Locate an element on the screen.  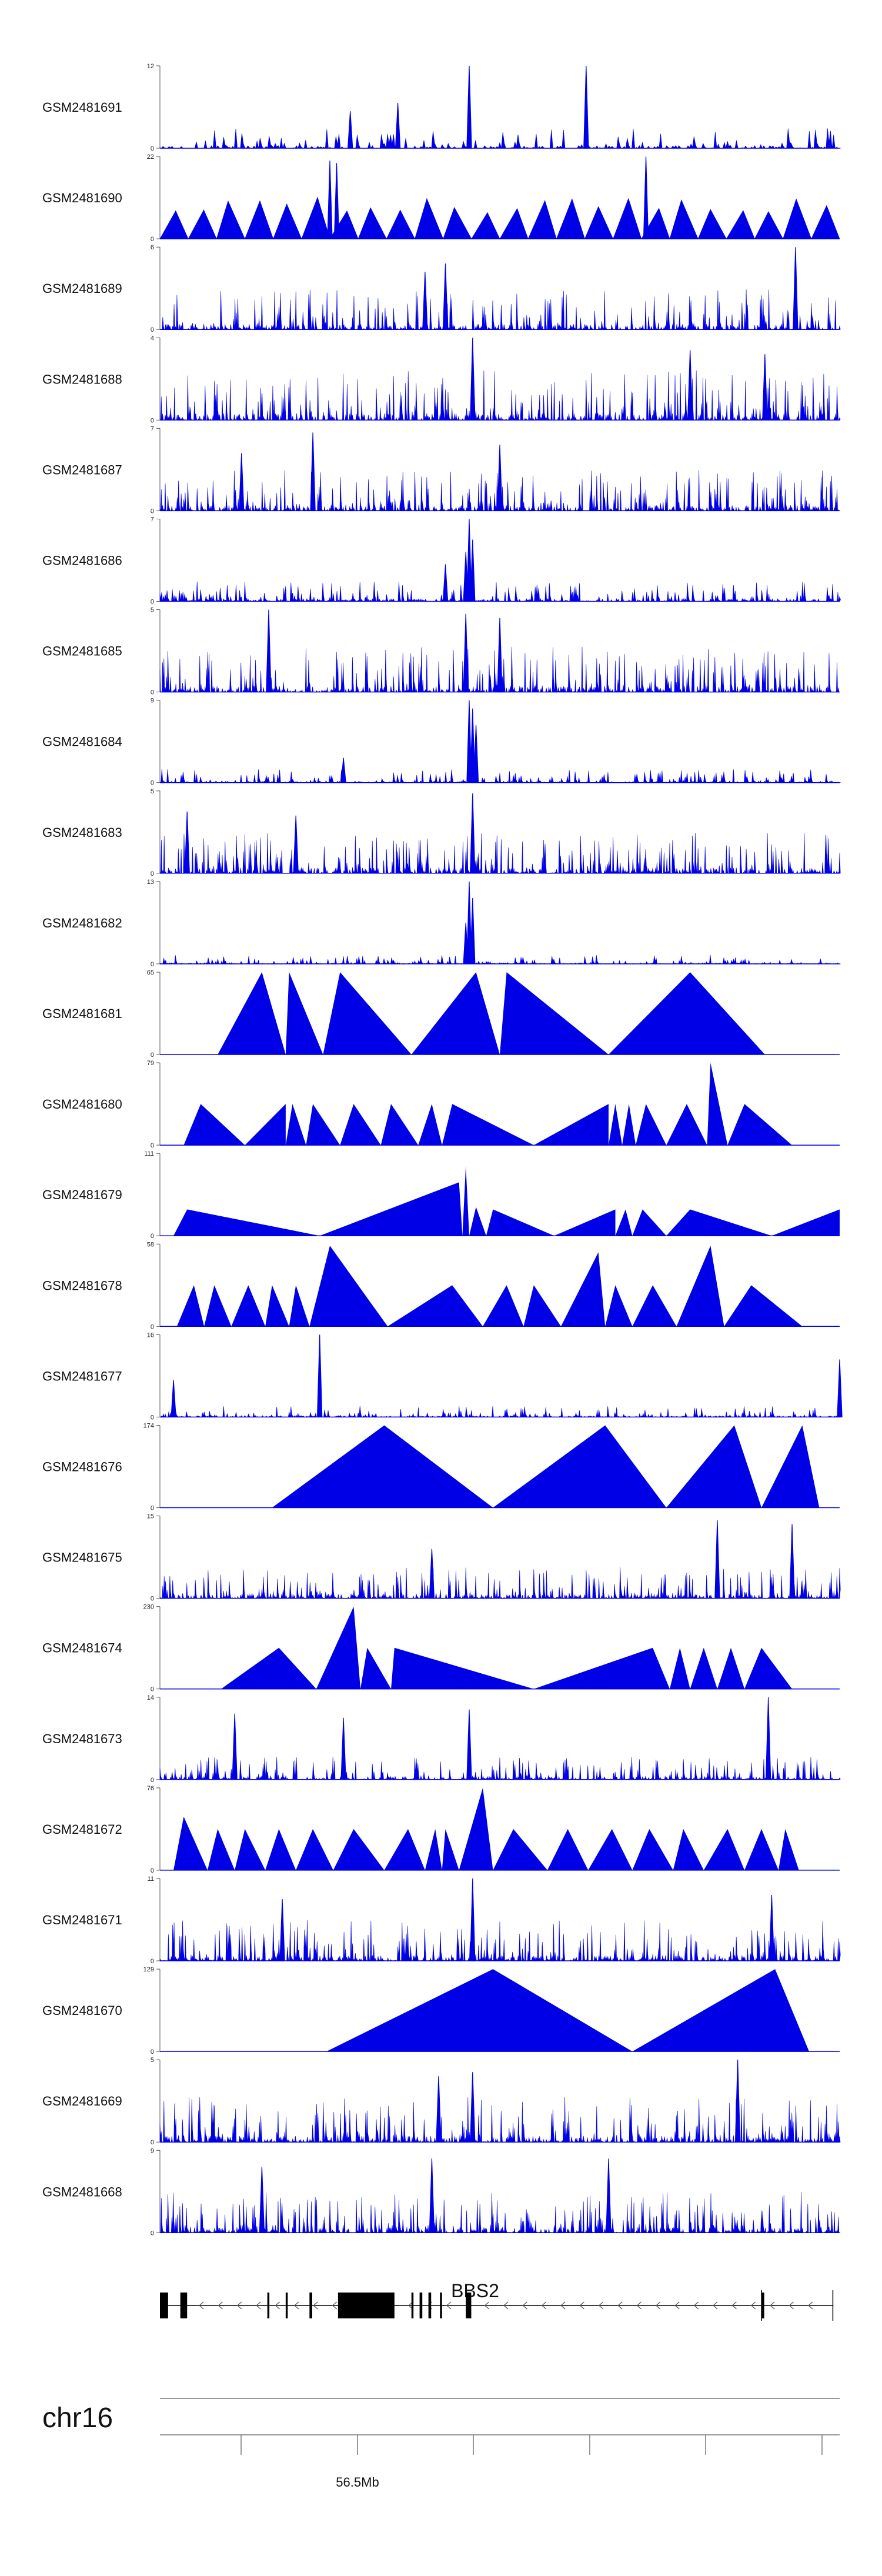
track-GSM2481686: GSM2481686 7 0 is located at coordinates (441, 561).